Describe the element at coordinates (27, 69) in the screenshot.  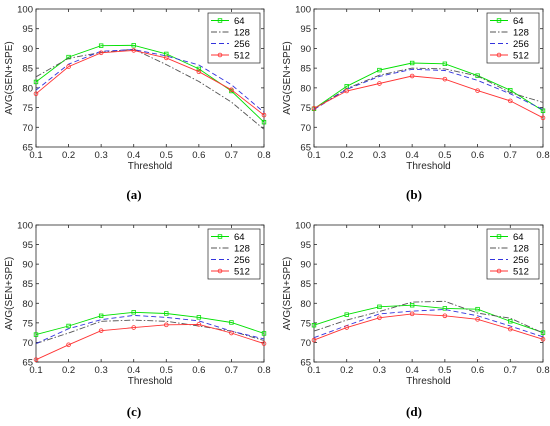
I see `y-tick-label: 85` at that location.